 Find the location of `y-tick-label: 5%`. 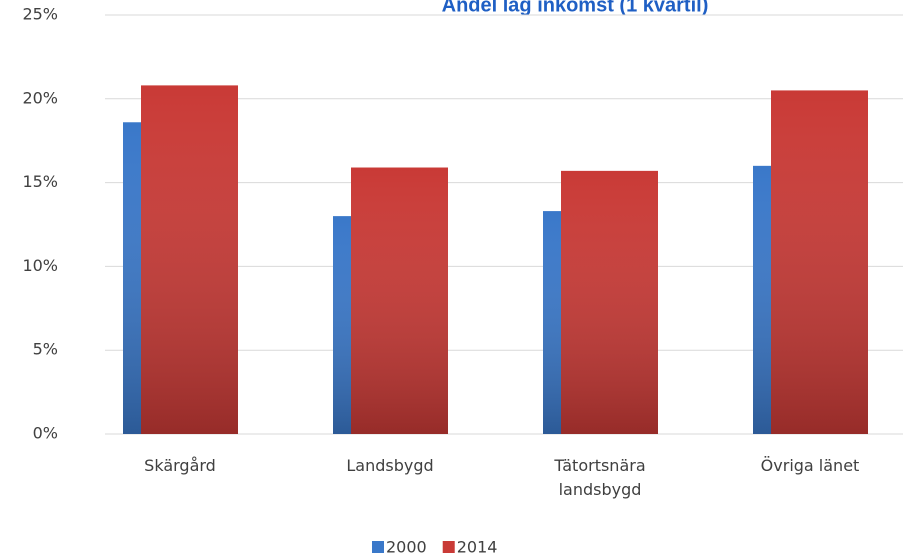

y-tick-label: 5% is located at coordinates (45, 349).